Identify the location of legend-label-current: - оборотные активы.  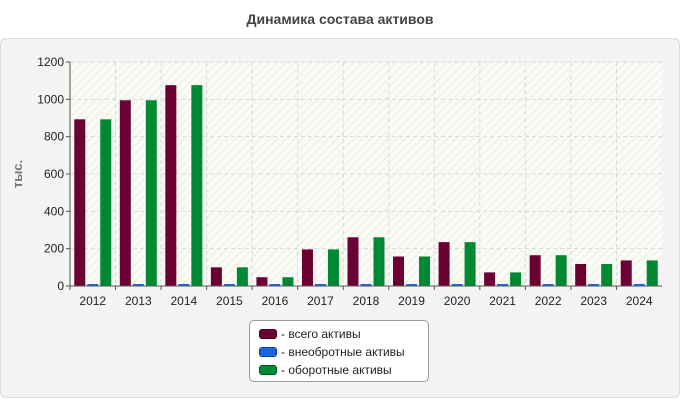
(336, 370).